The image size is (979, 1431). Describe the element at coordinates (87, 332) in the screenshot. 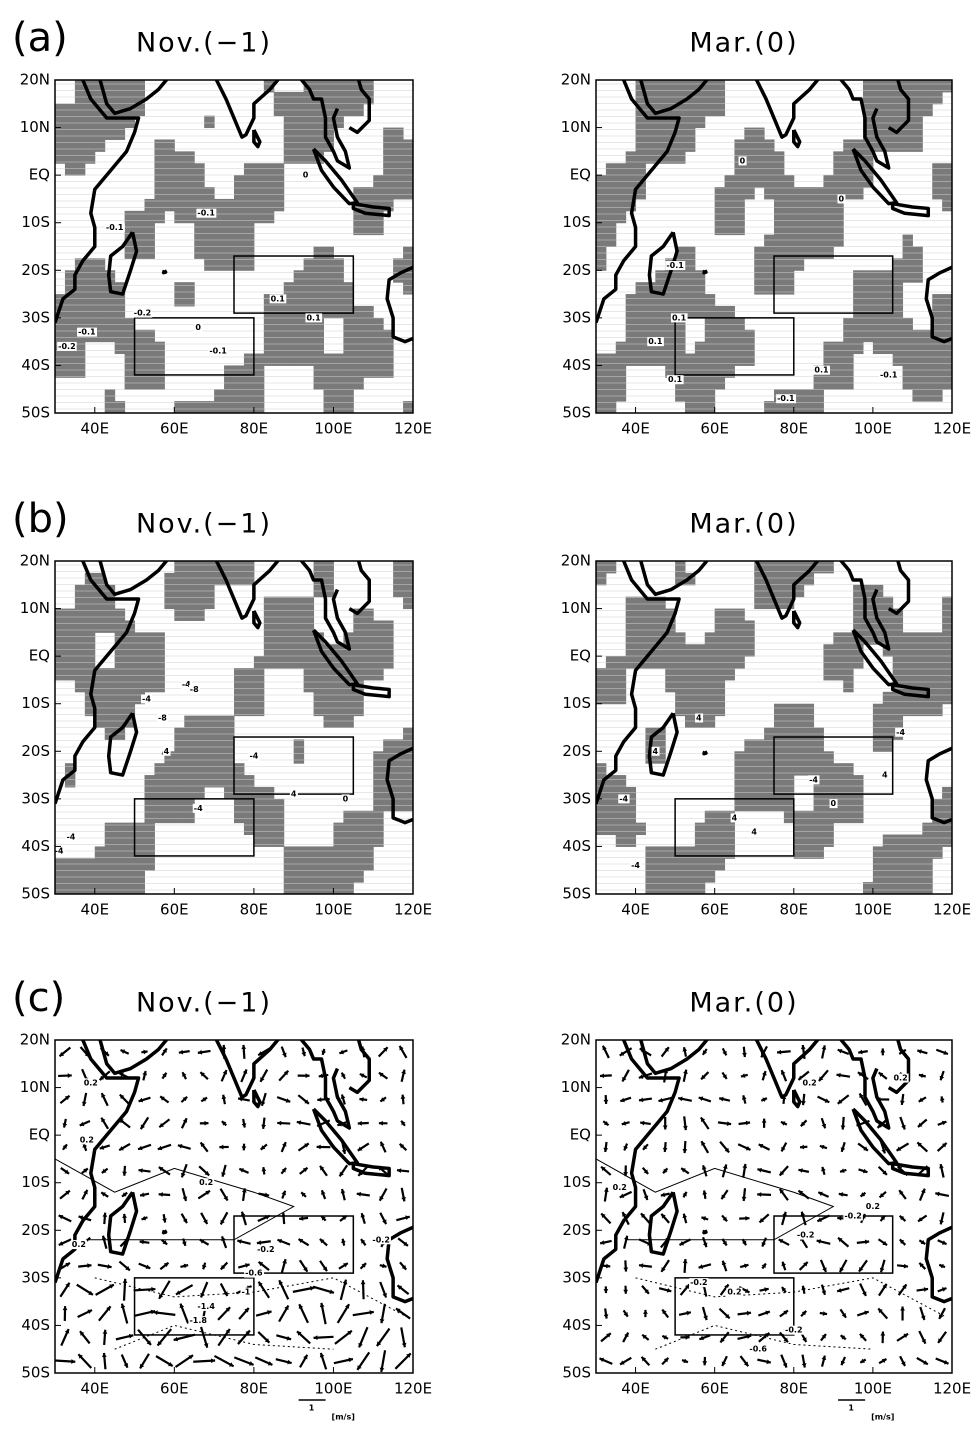

I see `contour-label: -0.1` at that location.